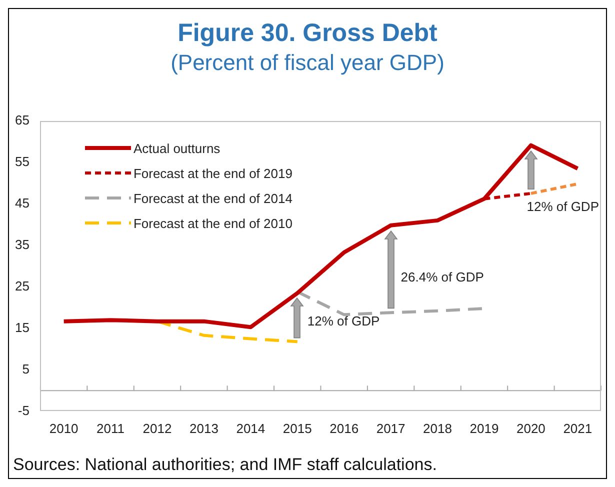 This screenshot has height=487, width=615. Describe the element at coordinates (484, 428) in the screenshot. I see `x-tick-label: 2019` at that location.